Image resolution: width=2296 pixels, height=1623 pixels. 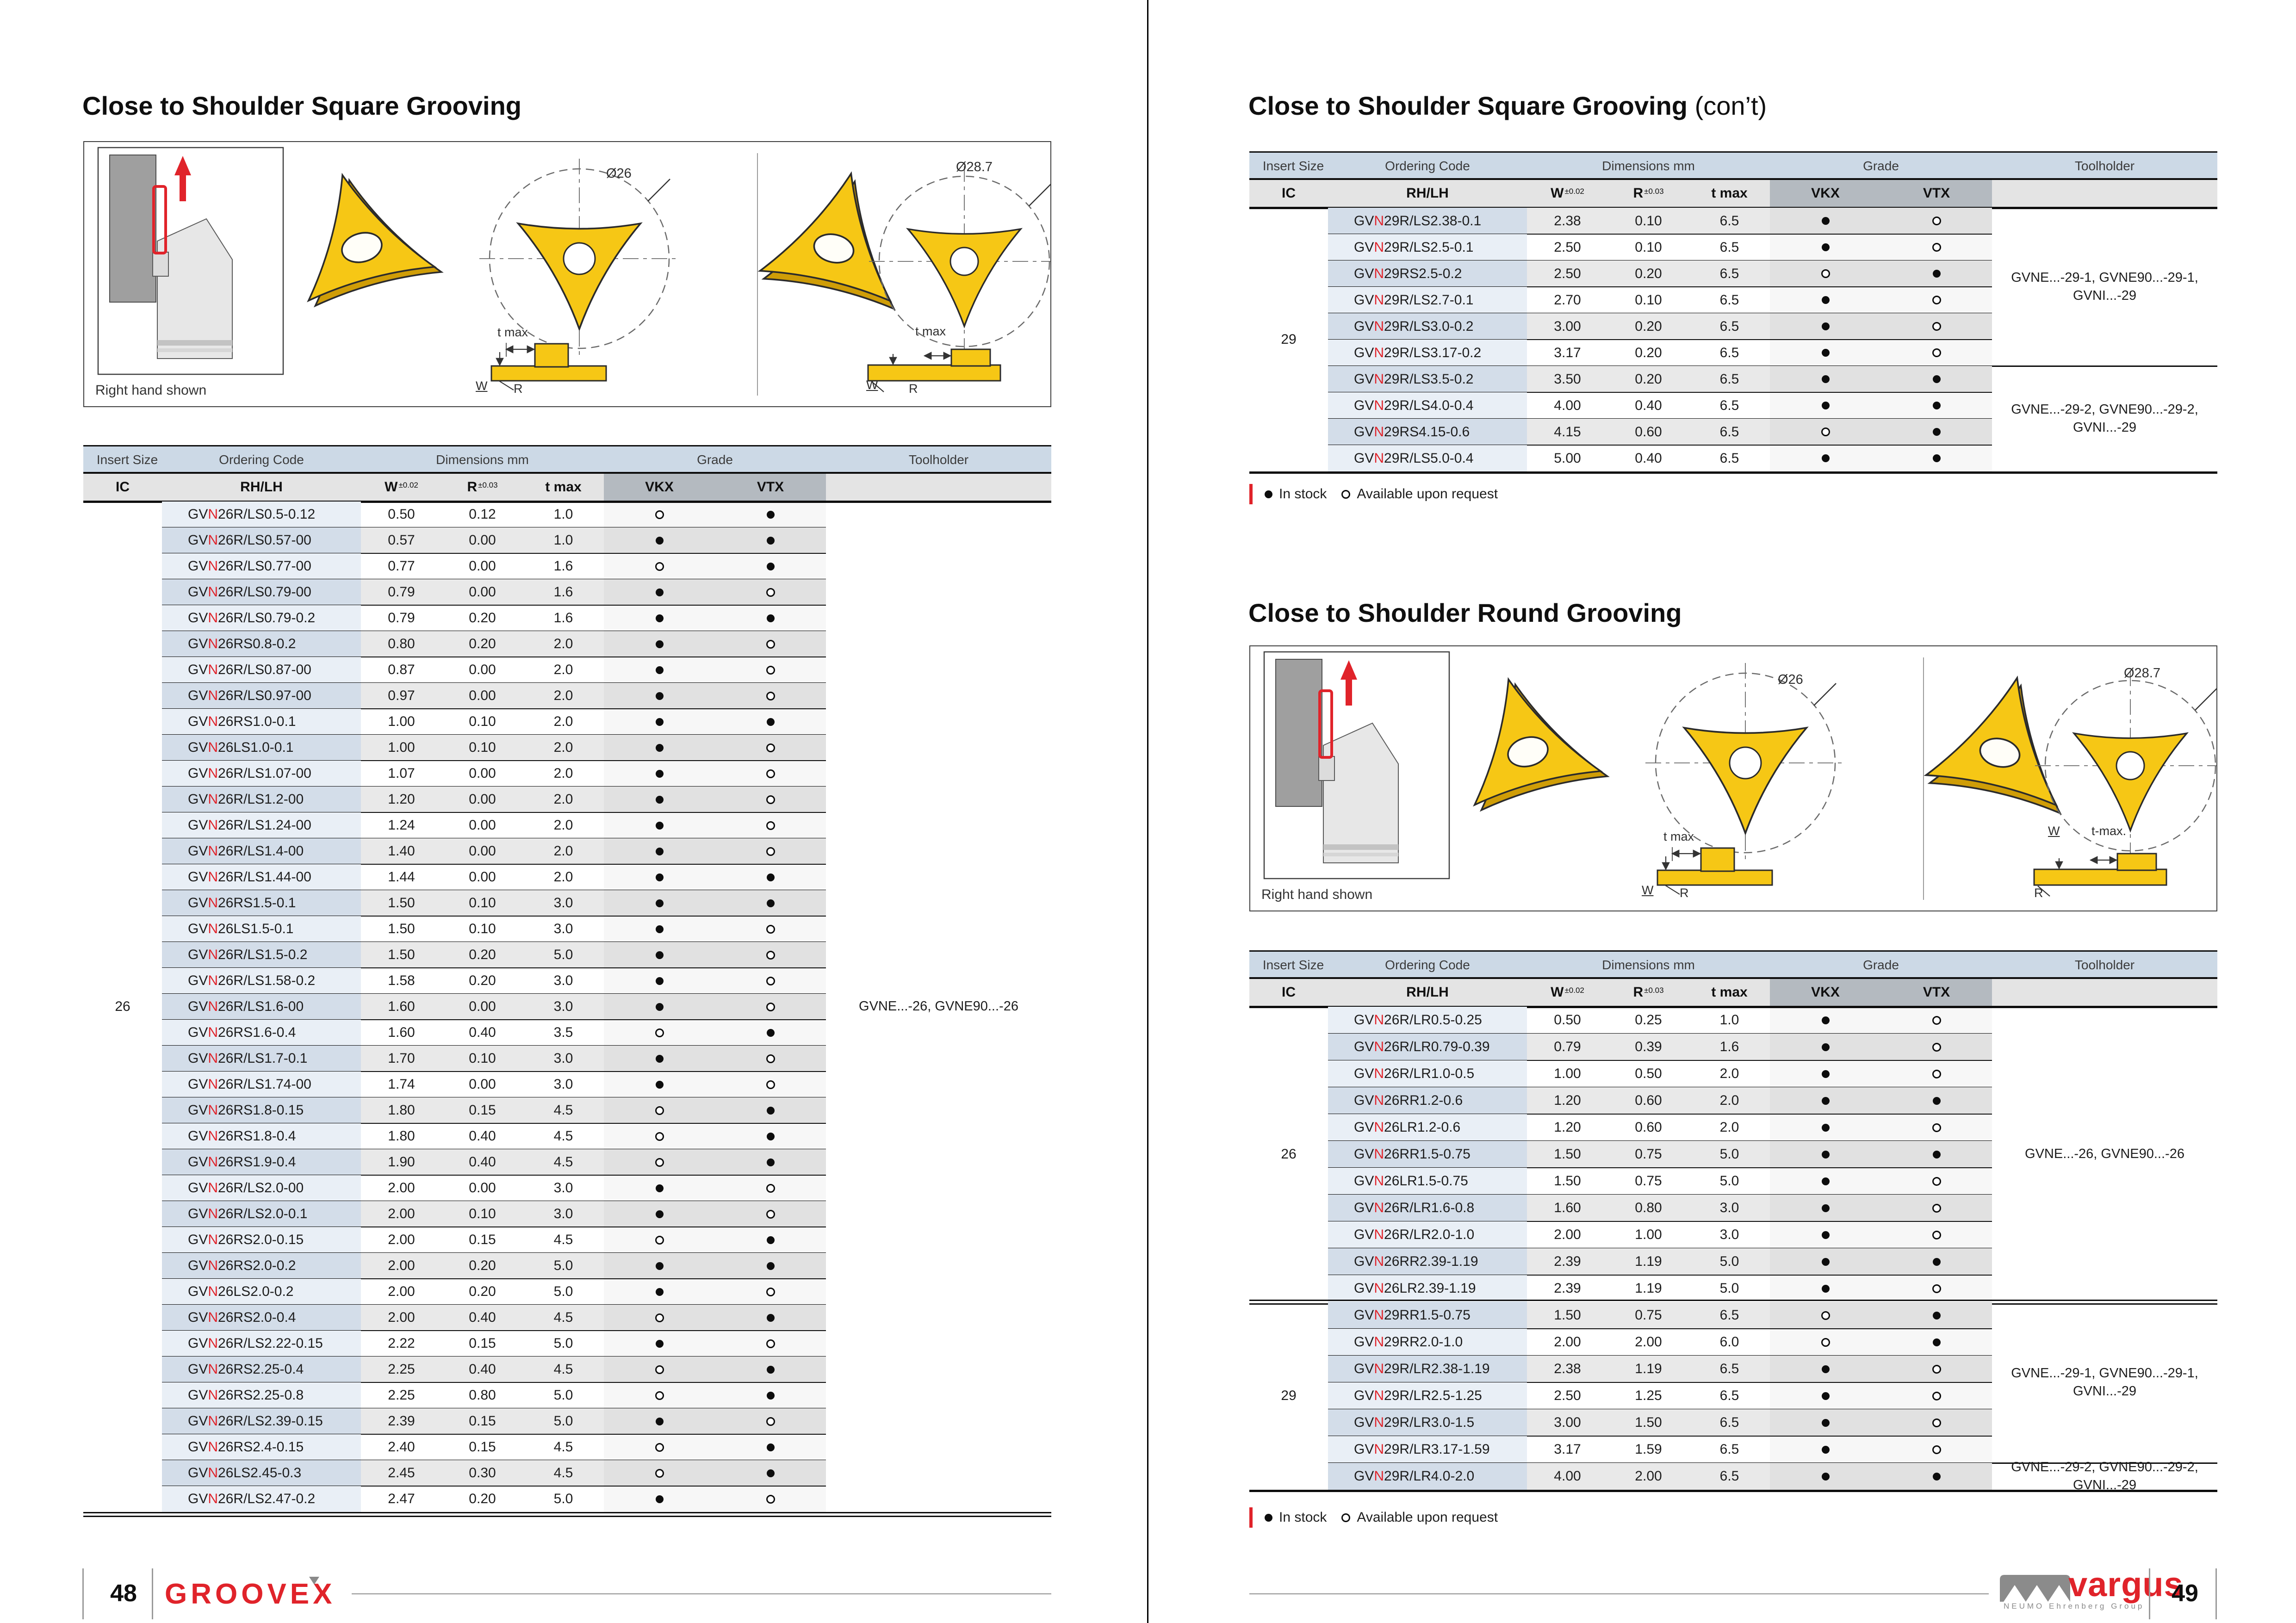 What do you see at coordinates (1733, 1422) in the screenshot?
I see `table-row: GV N 29R/LR3.0-1.5 3.00 1.50 6.5` at bounding box center [1733, 1422].